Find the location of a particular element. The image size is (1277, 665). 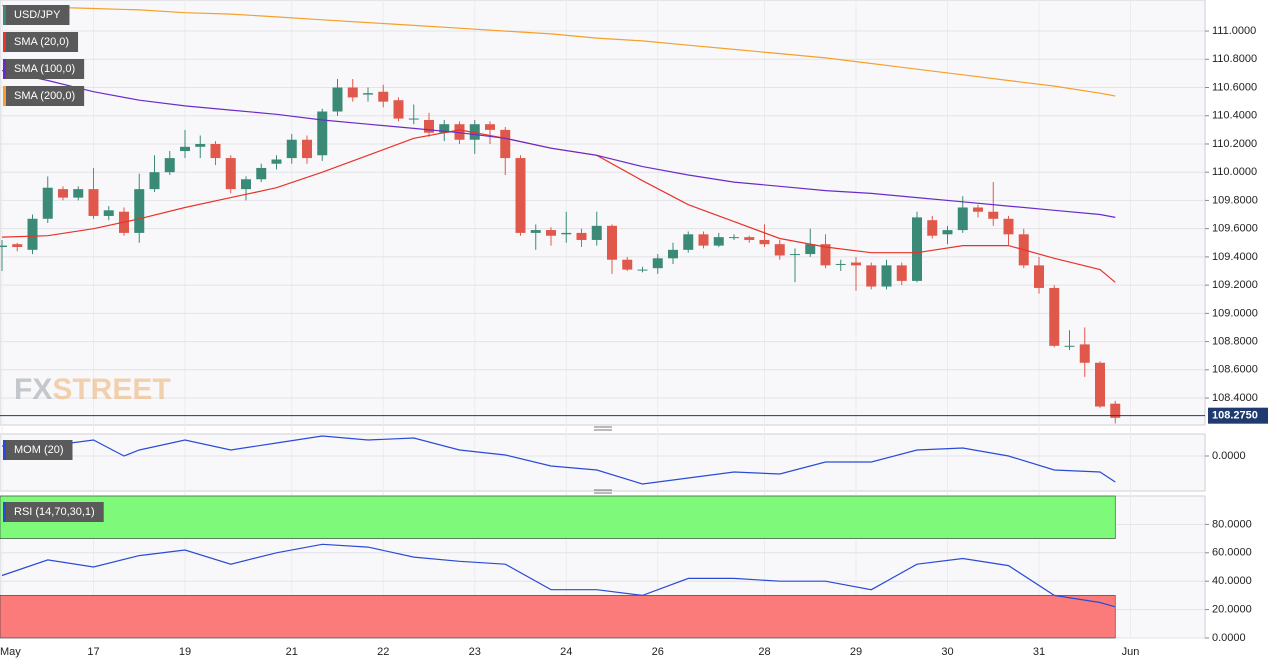

panel-handle is located at coordinates (603, 460).